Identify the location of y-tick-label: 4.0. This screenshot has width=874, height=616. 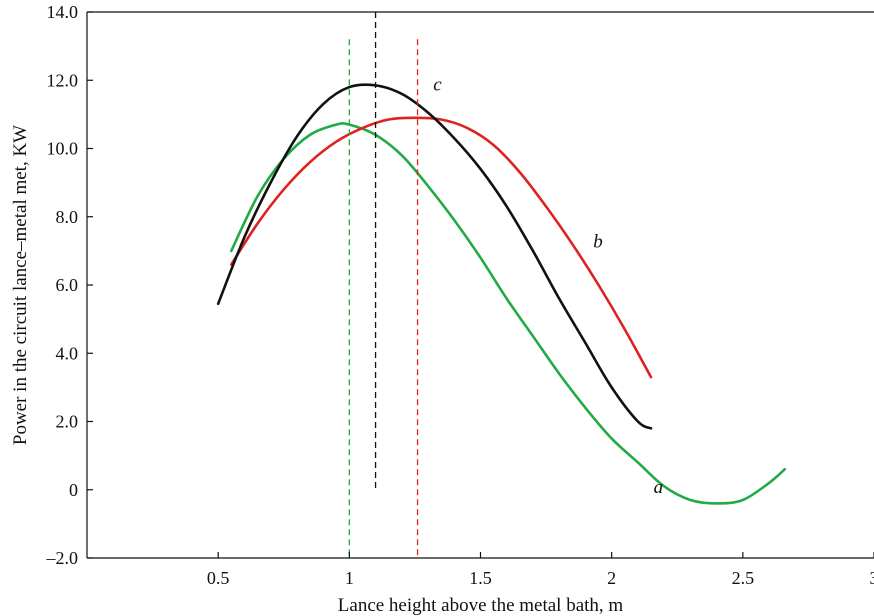
(67, 353).